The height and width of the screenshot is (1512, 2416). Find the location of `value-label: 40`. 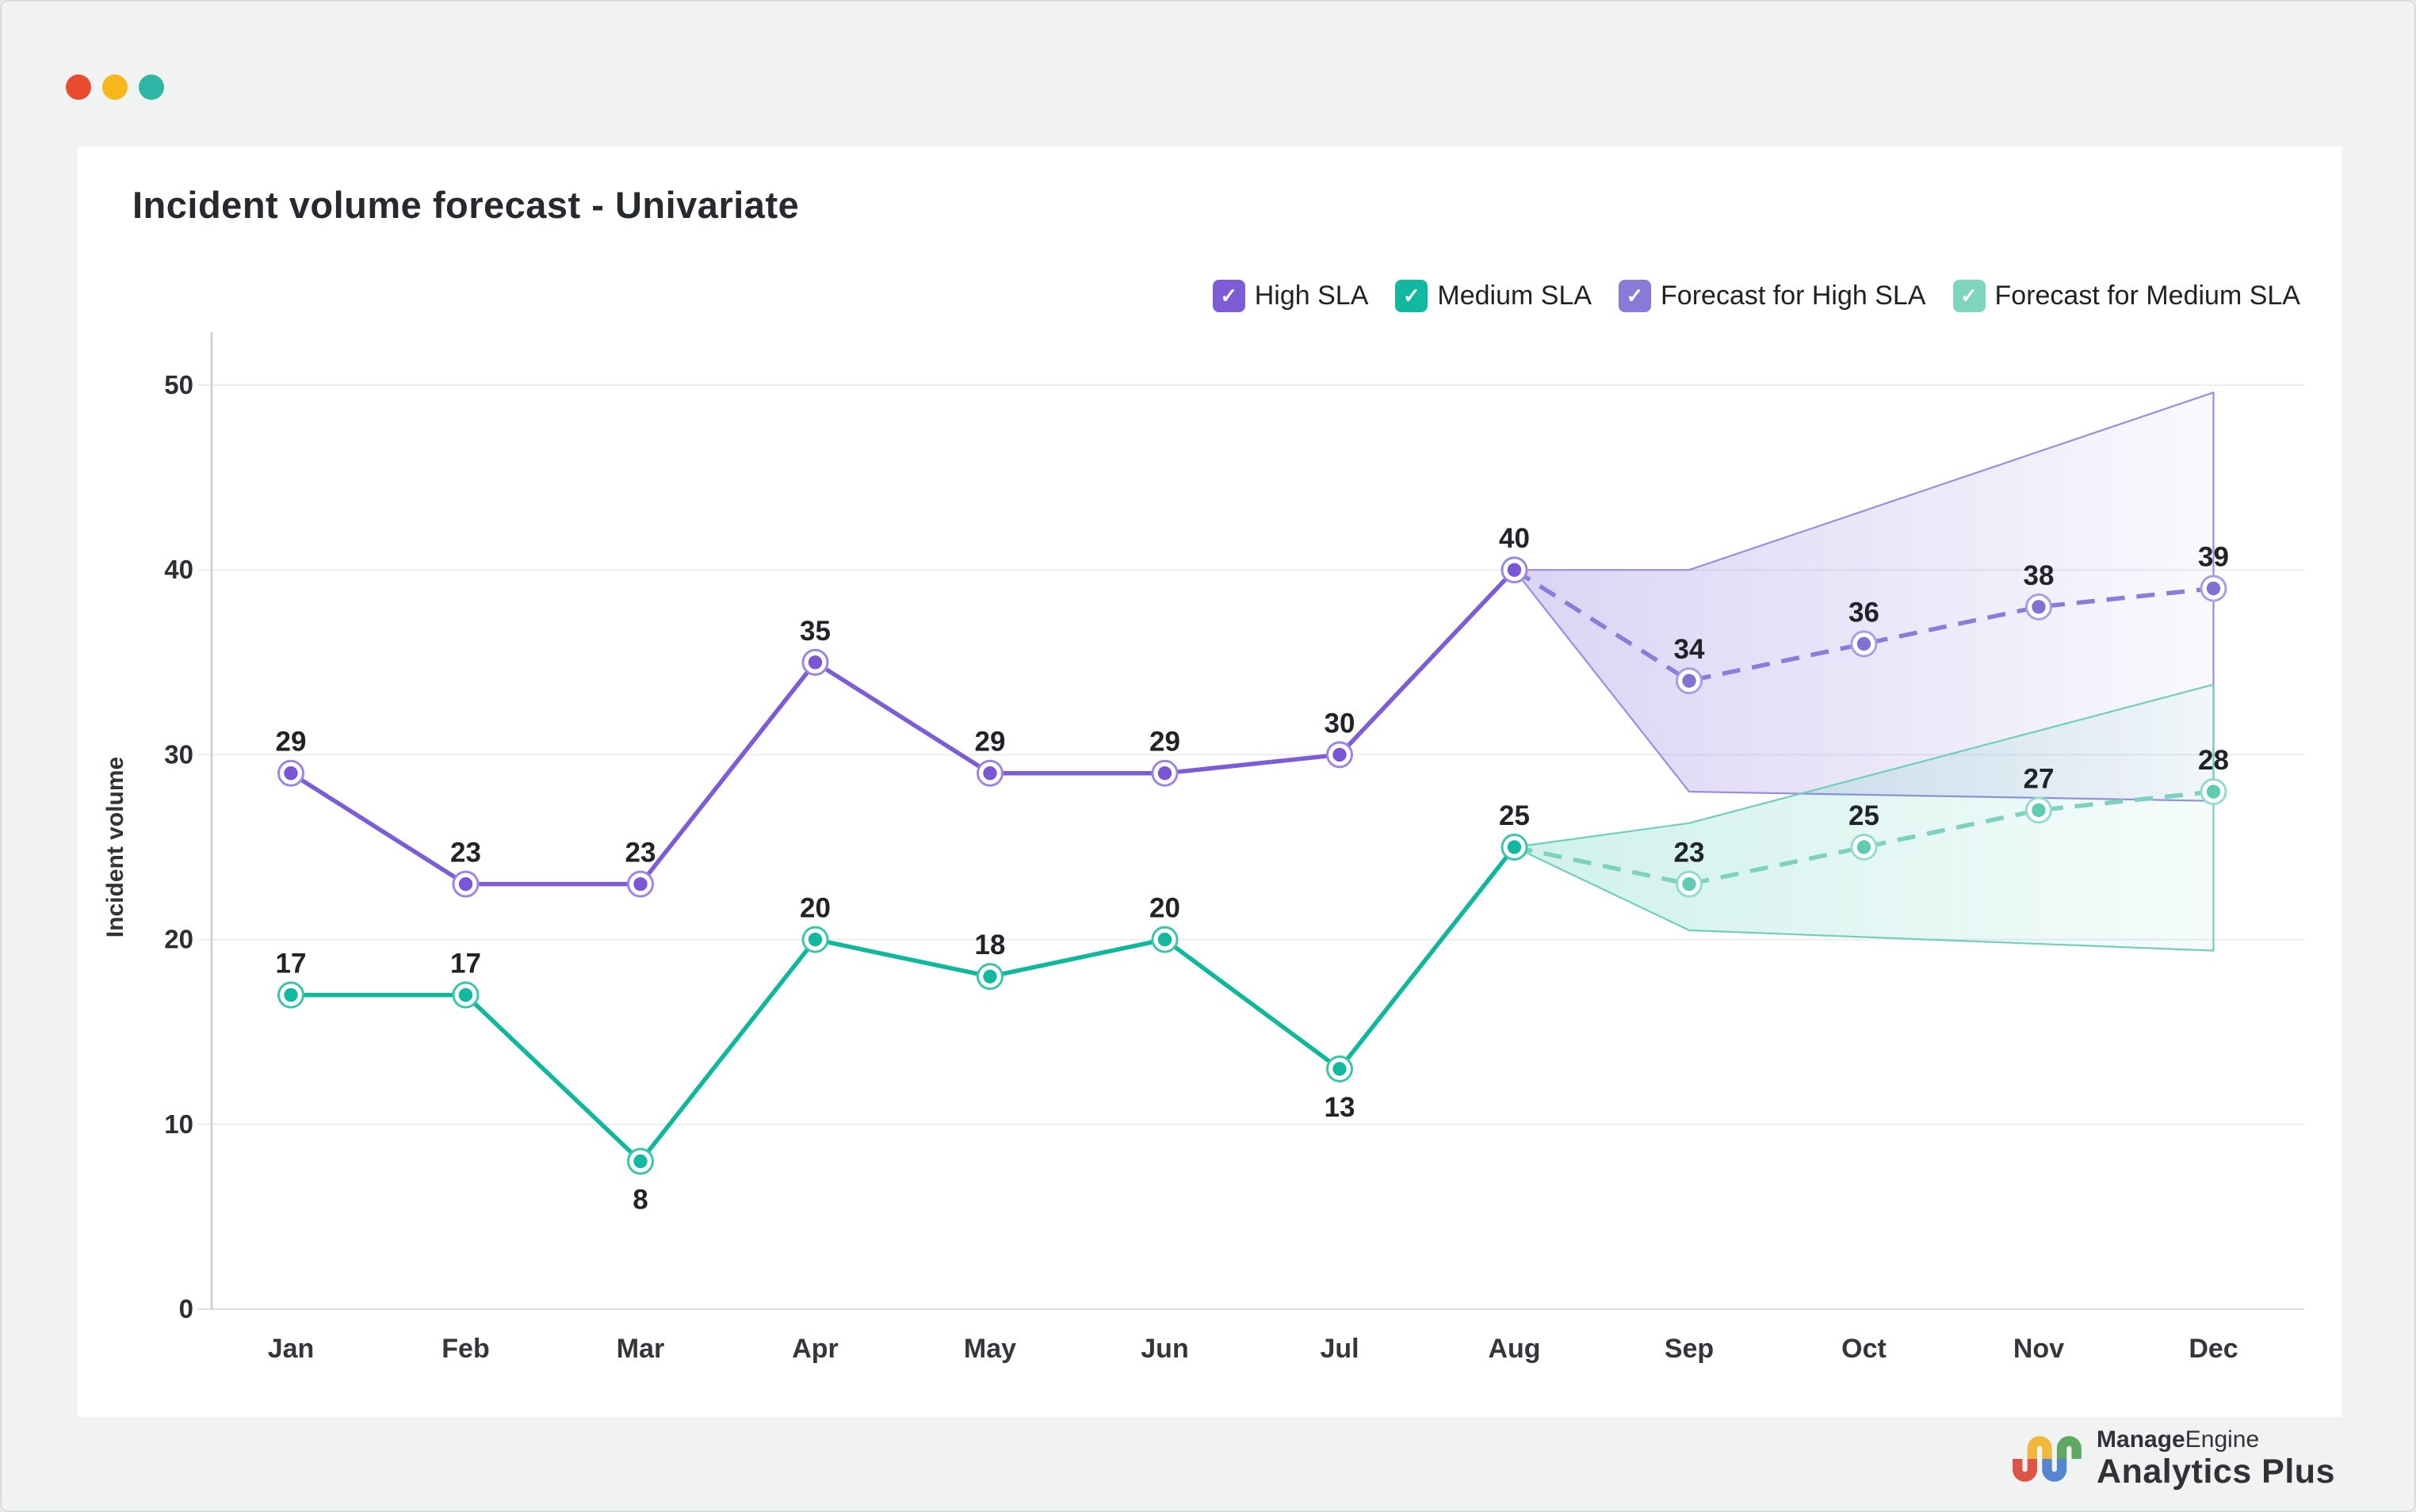

value-label: 40 is located at coordinates (1514, 538).